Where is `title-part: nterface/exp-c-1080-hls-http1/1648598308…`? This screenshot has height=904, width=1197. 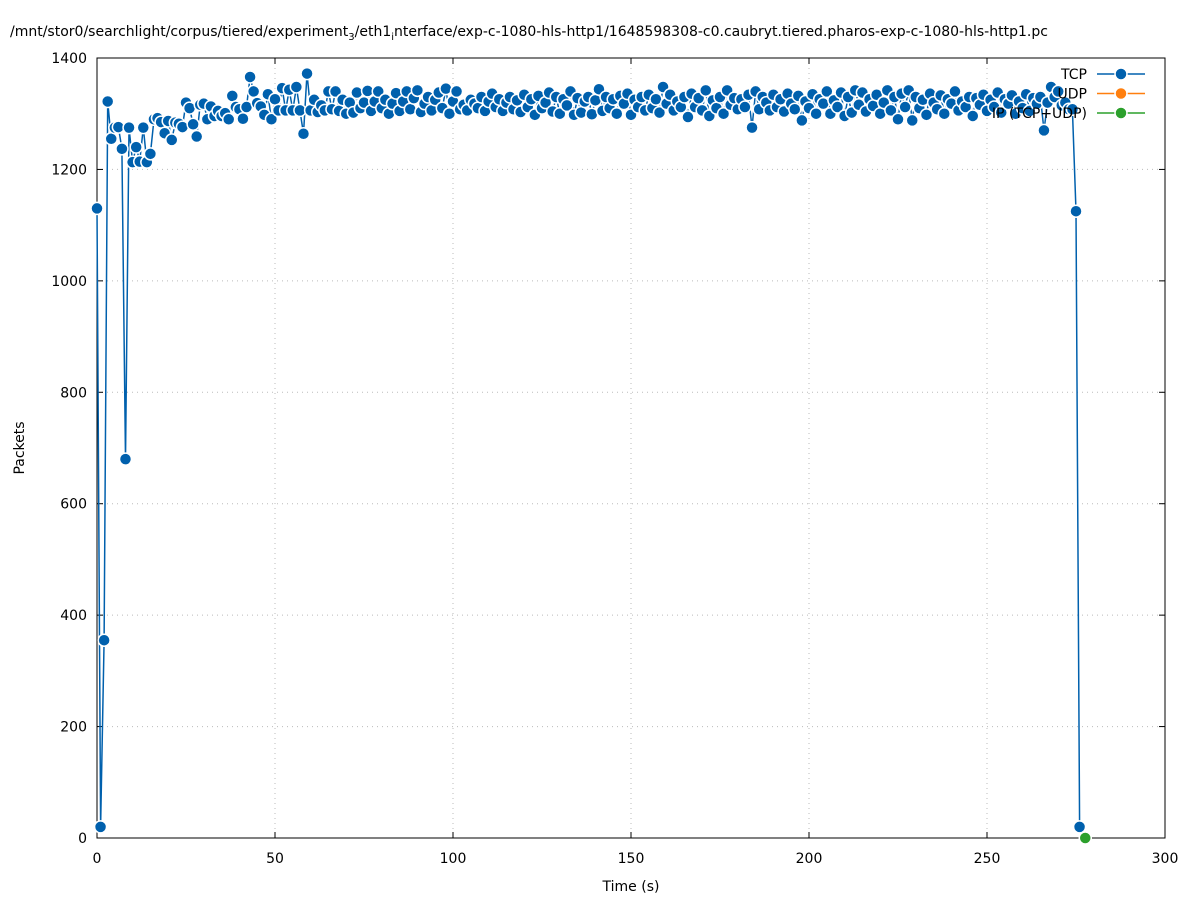
title-part: nterface/exp-c-1080-hls-http1/1648598308… is located at coordinates (721, 32).